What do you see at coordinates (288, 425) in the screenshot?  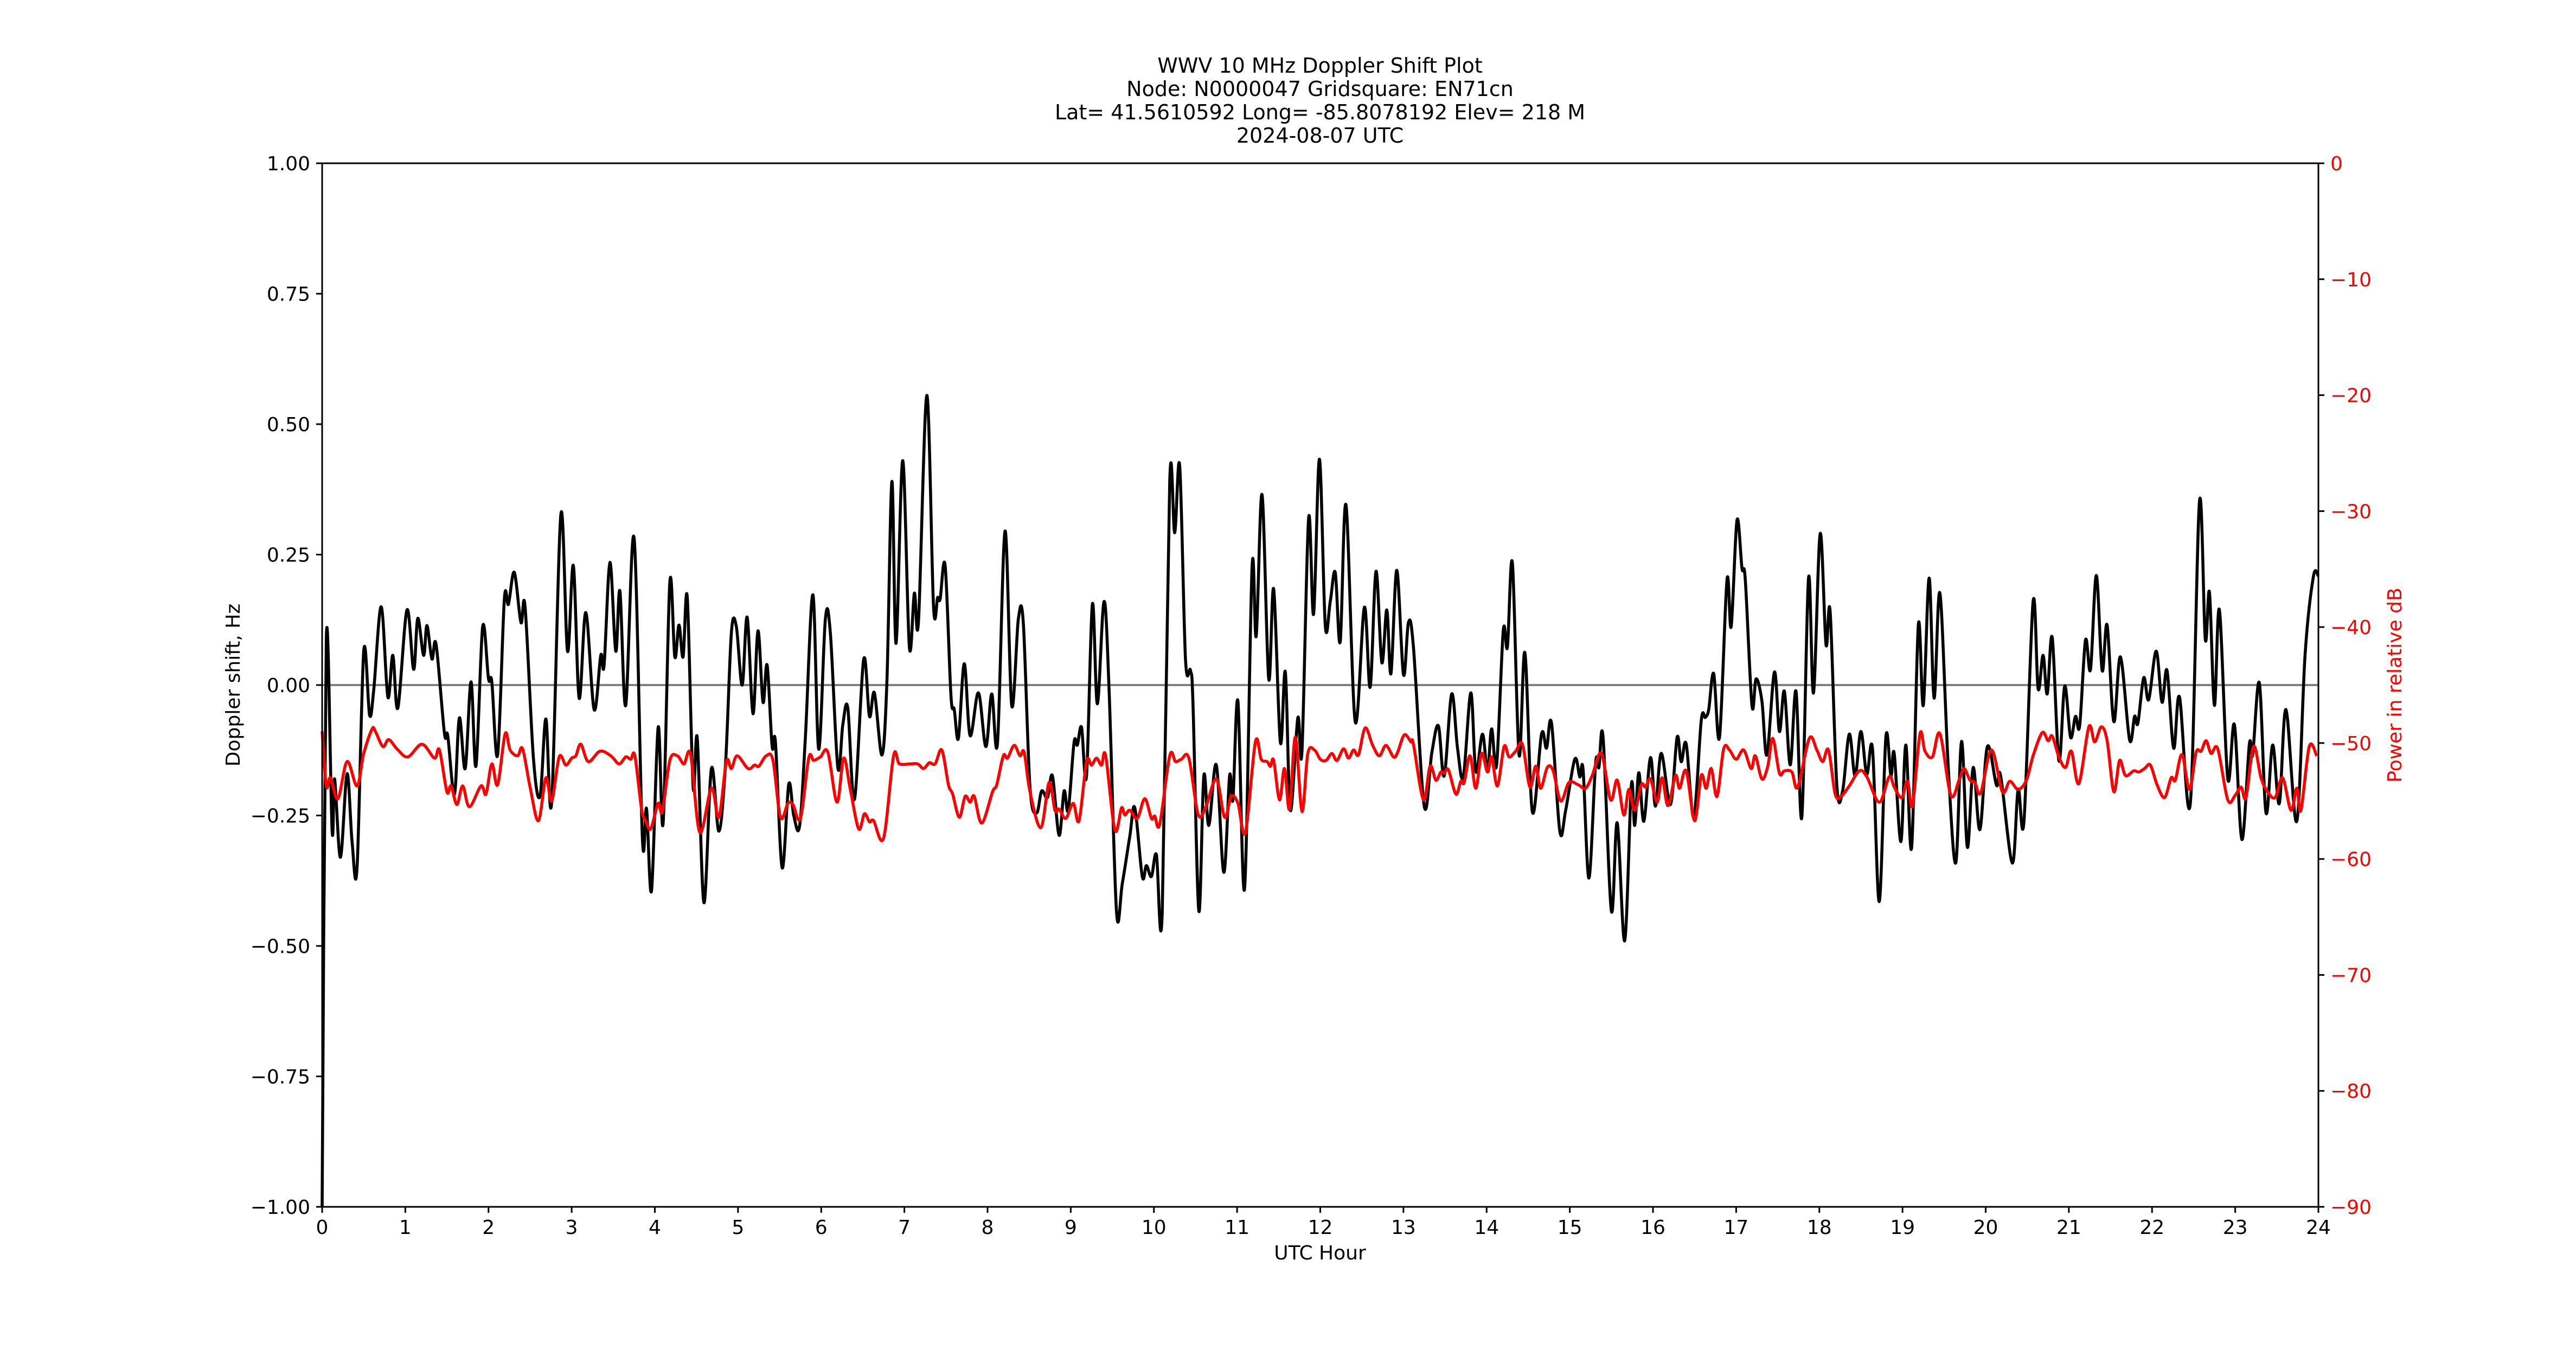 I see `y-tick-label: 0.50` at bounding box center [288, 425].